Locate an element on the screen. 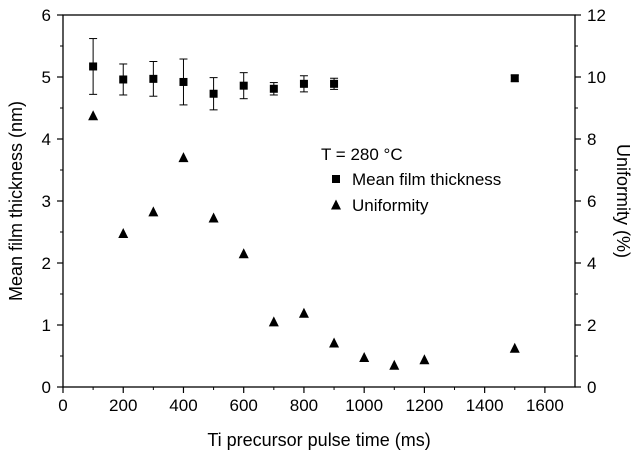 The width and height of the screenshot is (633, 453). x-axis: 0 200 400 600 800 1000 1200 1400 1600 is located at coordinates (311, 401).